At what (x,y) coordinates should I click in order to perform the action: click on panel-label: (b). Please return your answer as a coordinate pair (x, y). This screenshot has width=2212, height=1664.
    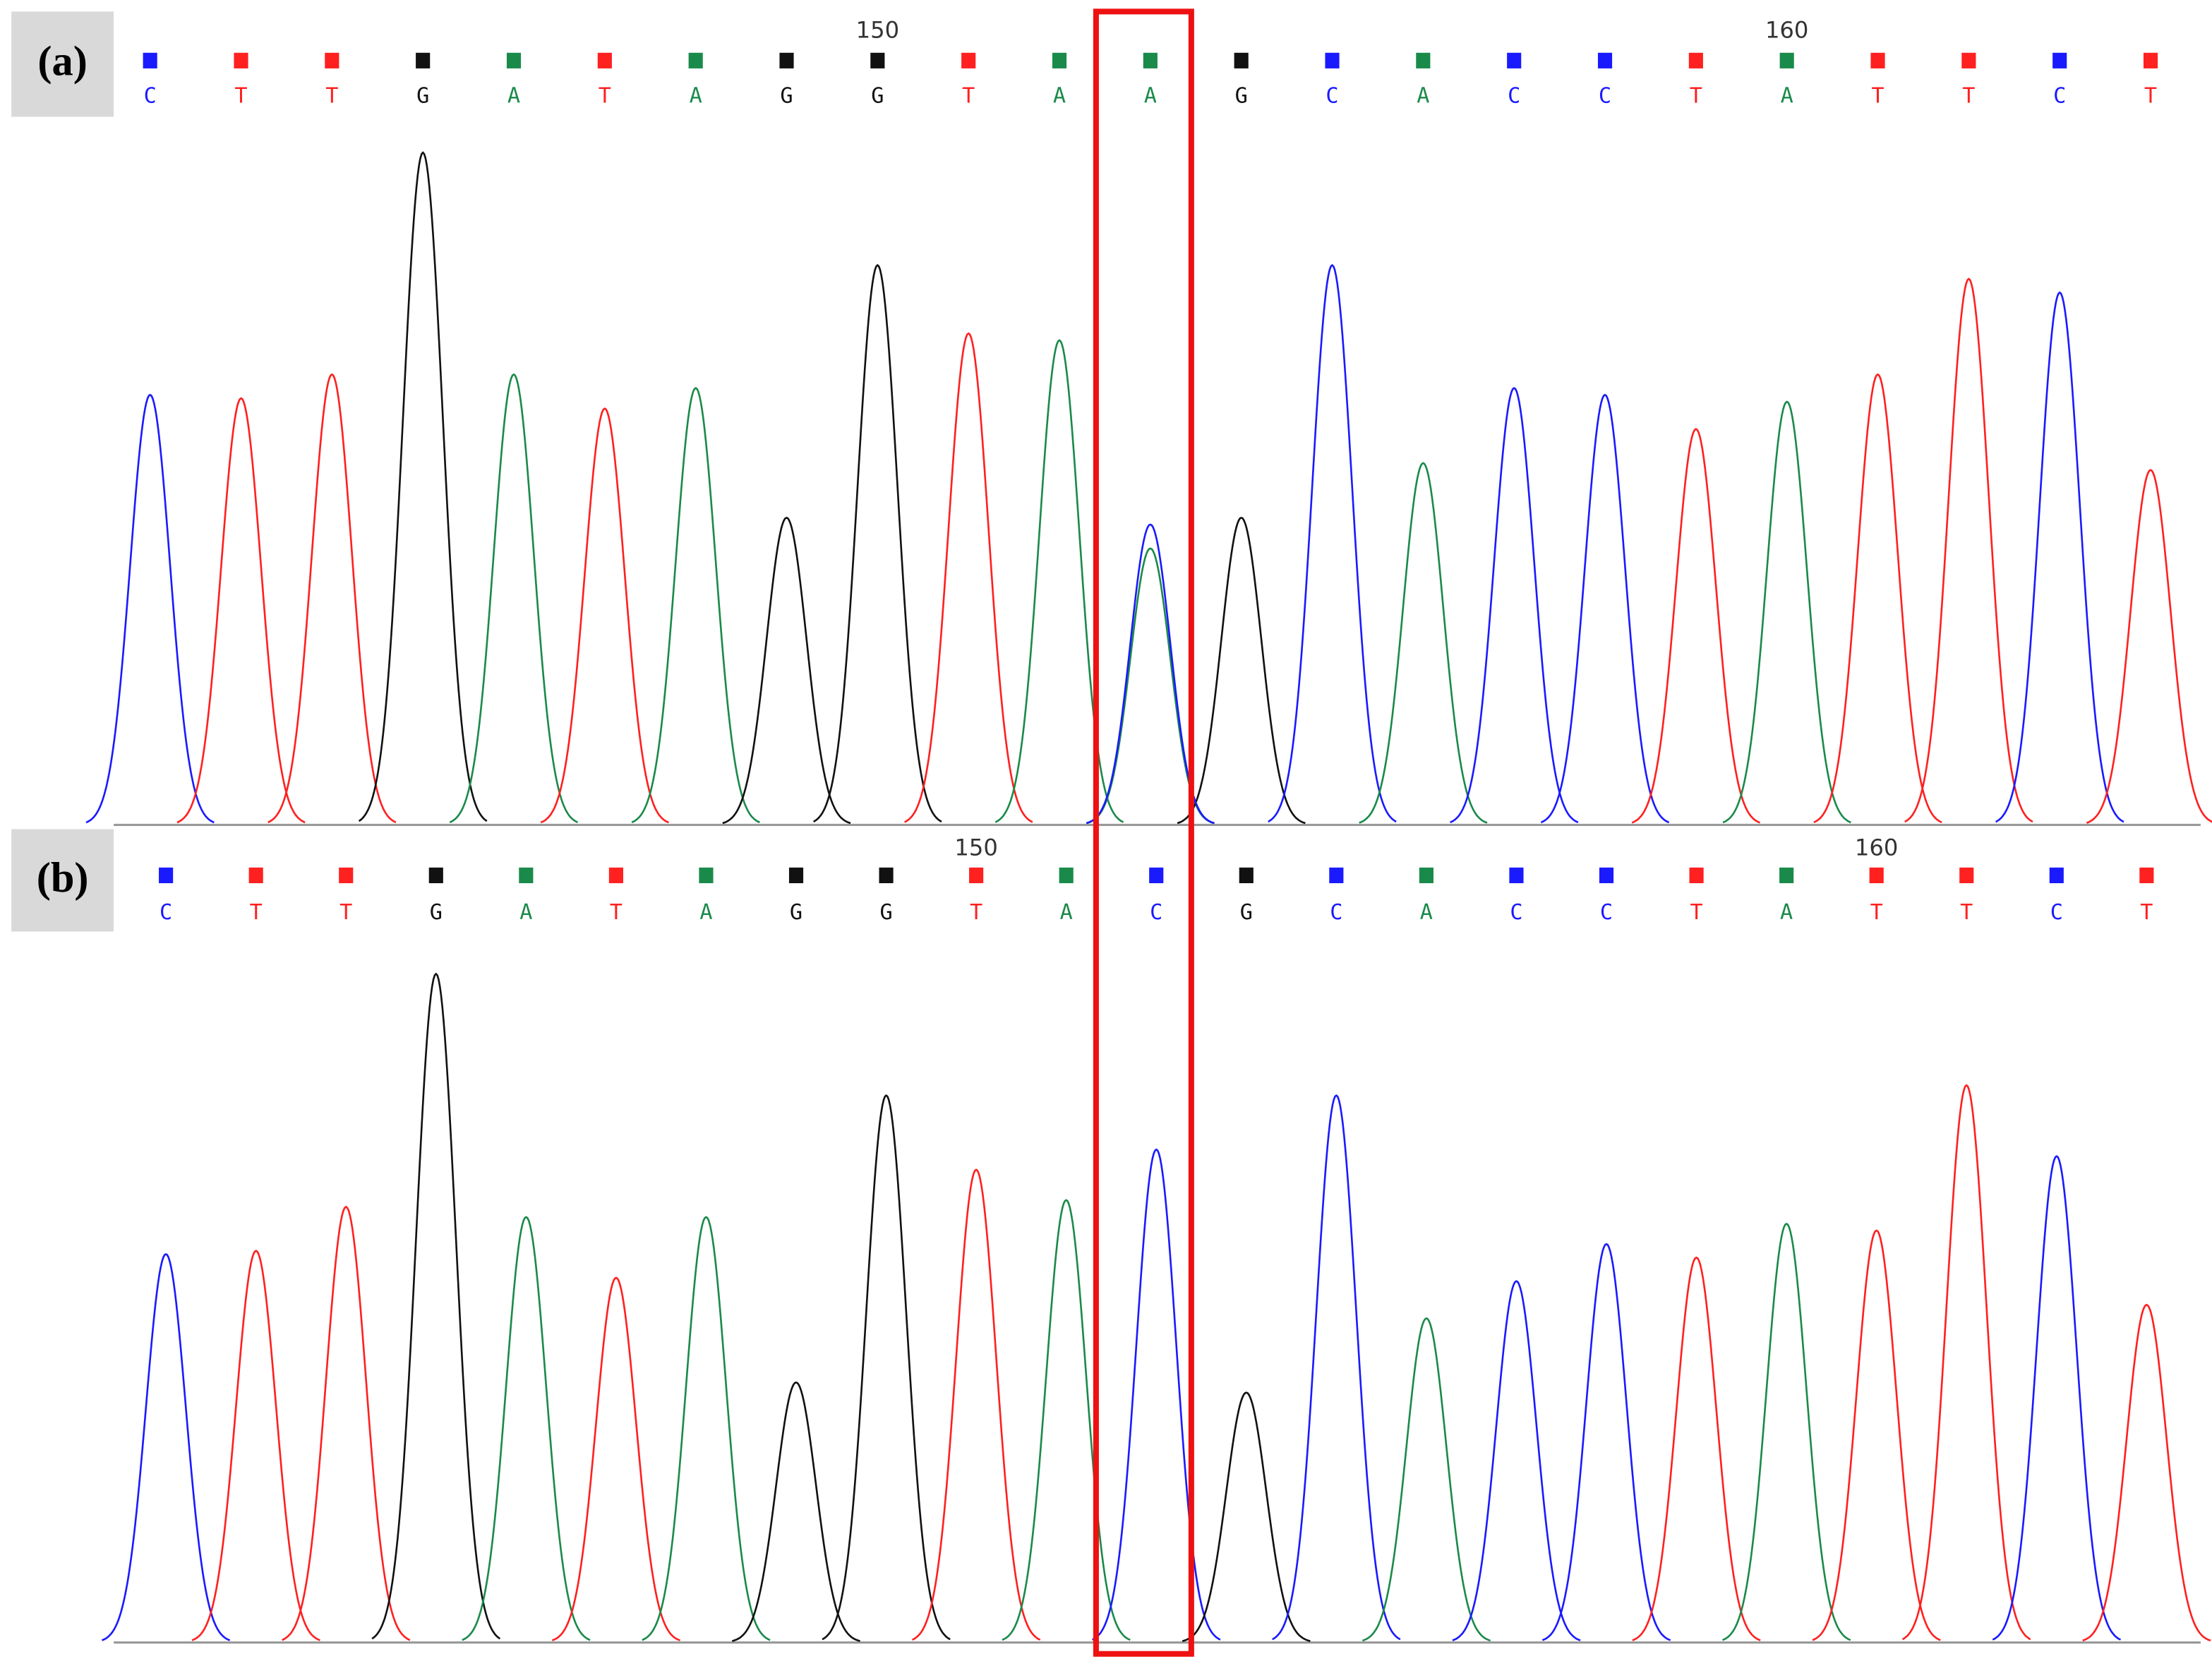
    Looking at the image, I should click on (63, 878).